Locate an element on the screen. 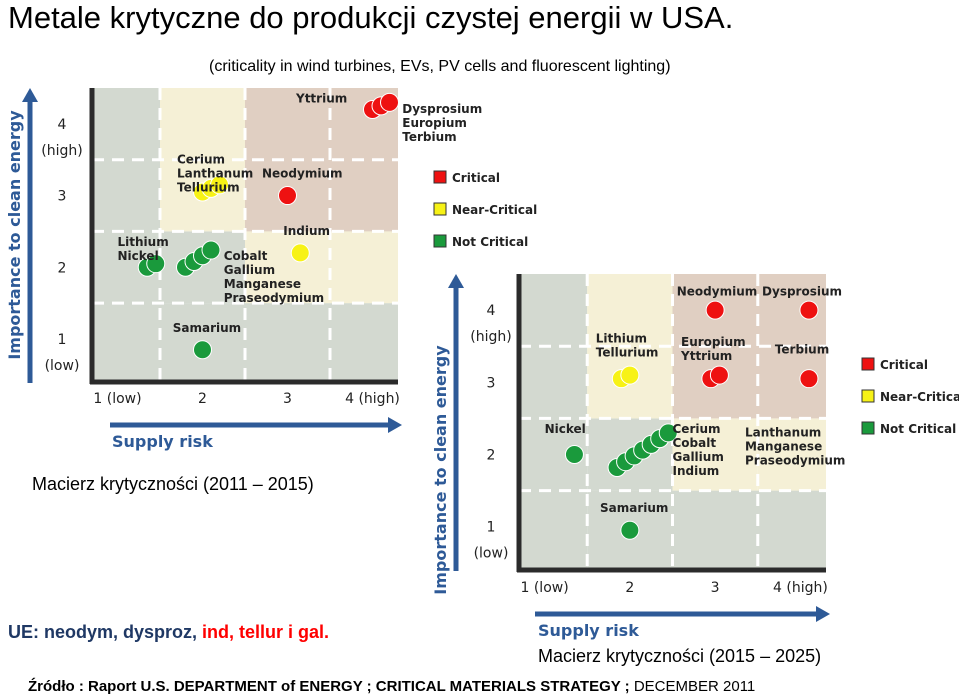 Image resolution: width=959 pixels, height=698 pixels. element-label: Praseodymium is located at coordinates (274, 298).